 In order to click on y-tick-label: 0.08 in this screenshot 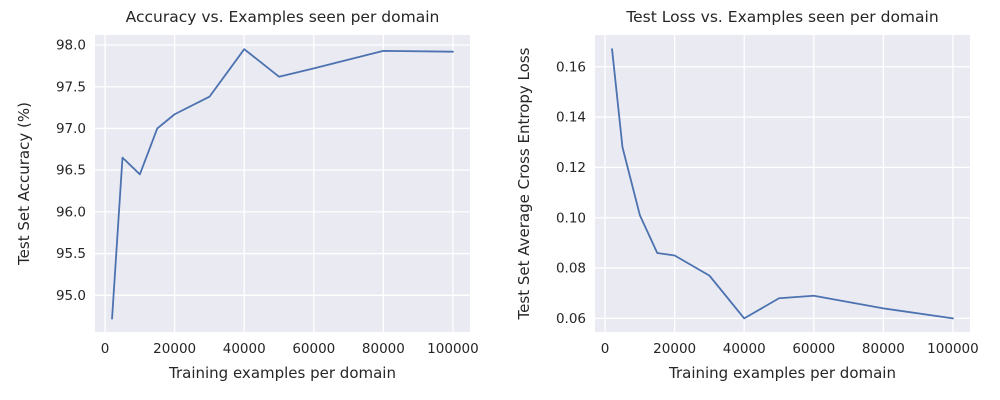, I will do `click(571, 269)`.